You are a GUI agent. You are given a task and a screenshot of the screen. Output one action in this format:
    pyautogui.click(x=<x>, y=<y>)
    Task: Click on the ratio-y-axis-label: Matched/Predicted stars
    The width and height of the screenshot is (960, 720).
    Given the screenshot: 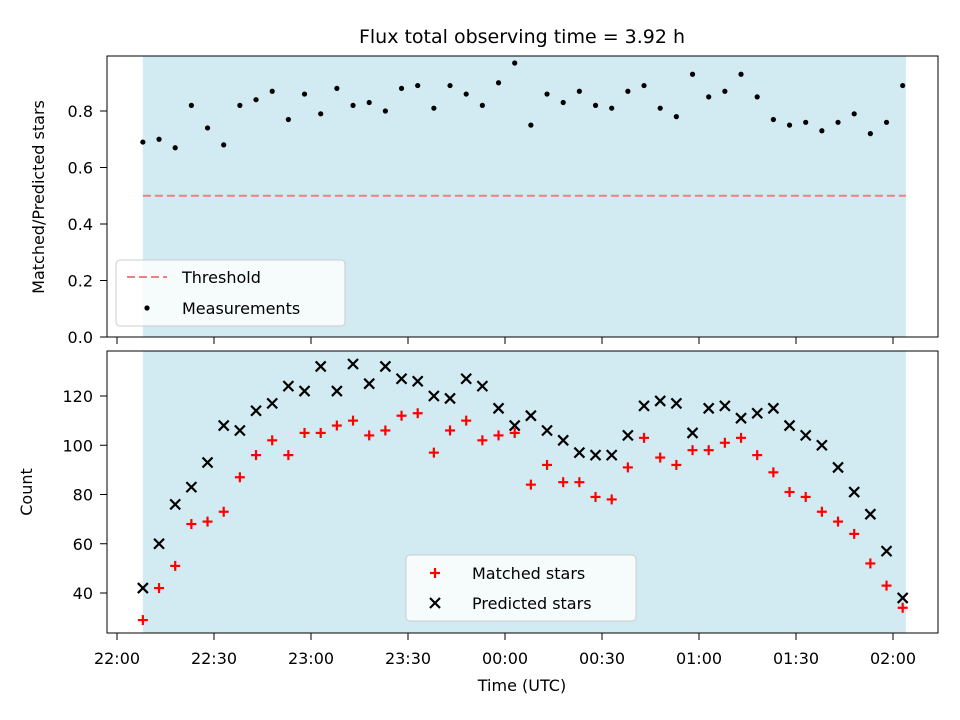 What is the action you would take?
    pyautogui.click(x=38, y=197)
    